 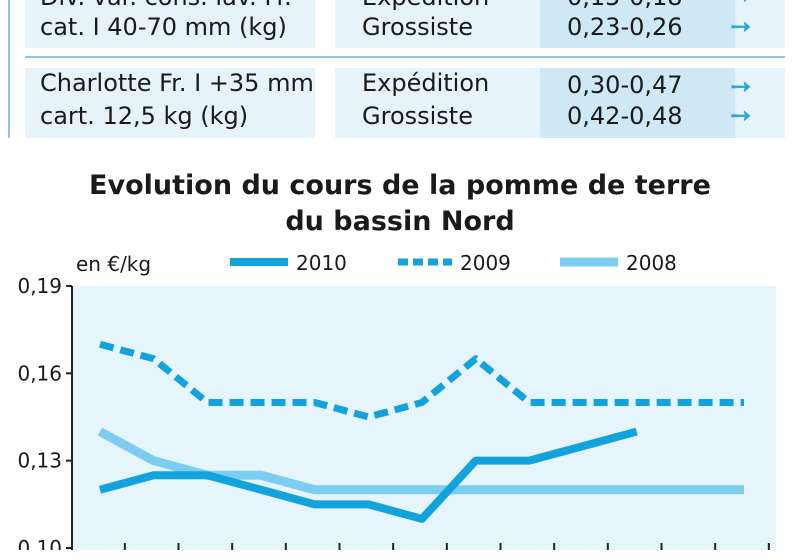 I want to click on legend-label: 2008, so click(x=651, y=263).